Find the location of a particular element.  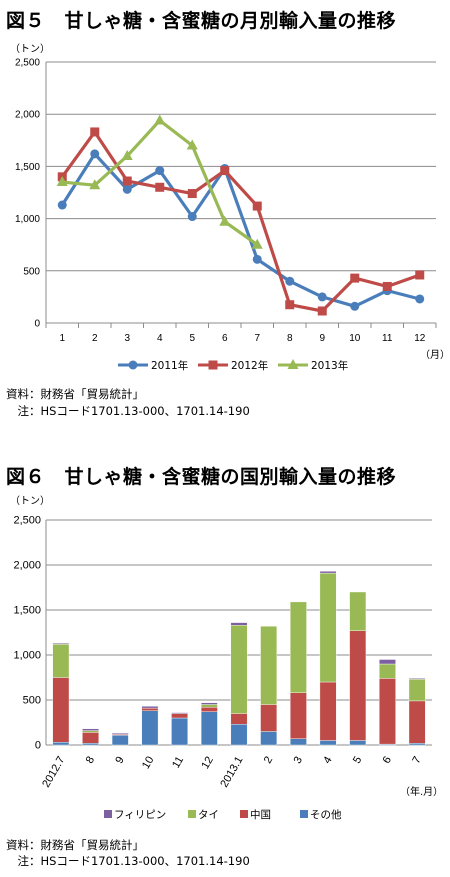

figure6-legend-label: 中国 is located at coordinates (260, 814).